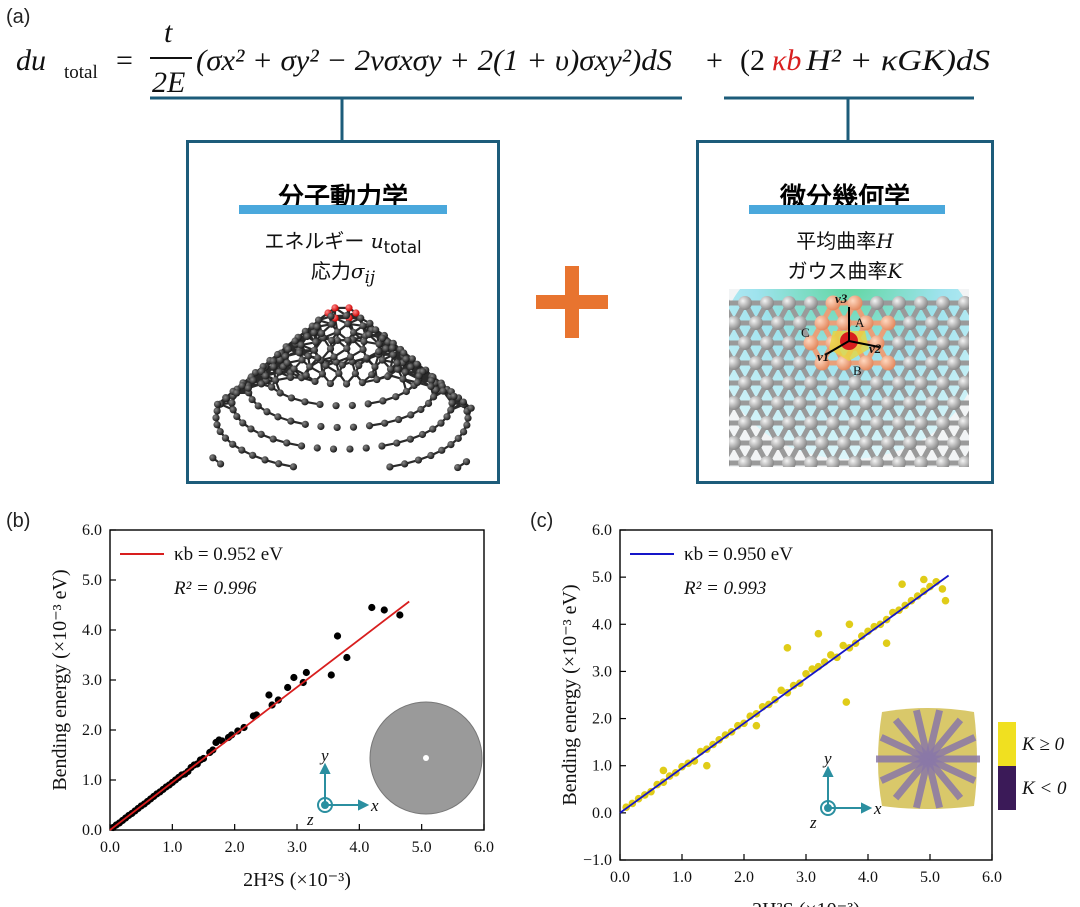  I want to click on graphene-cone-image, so click(342, 388).